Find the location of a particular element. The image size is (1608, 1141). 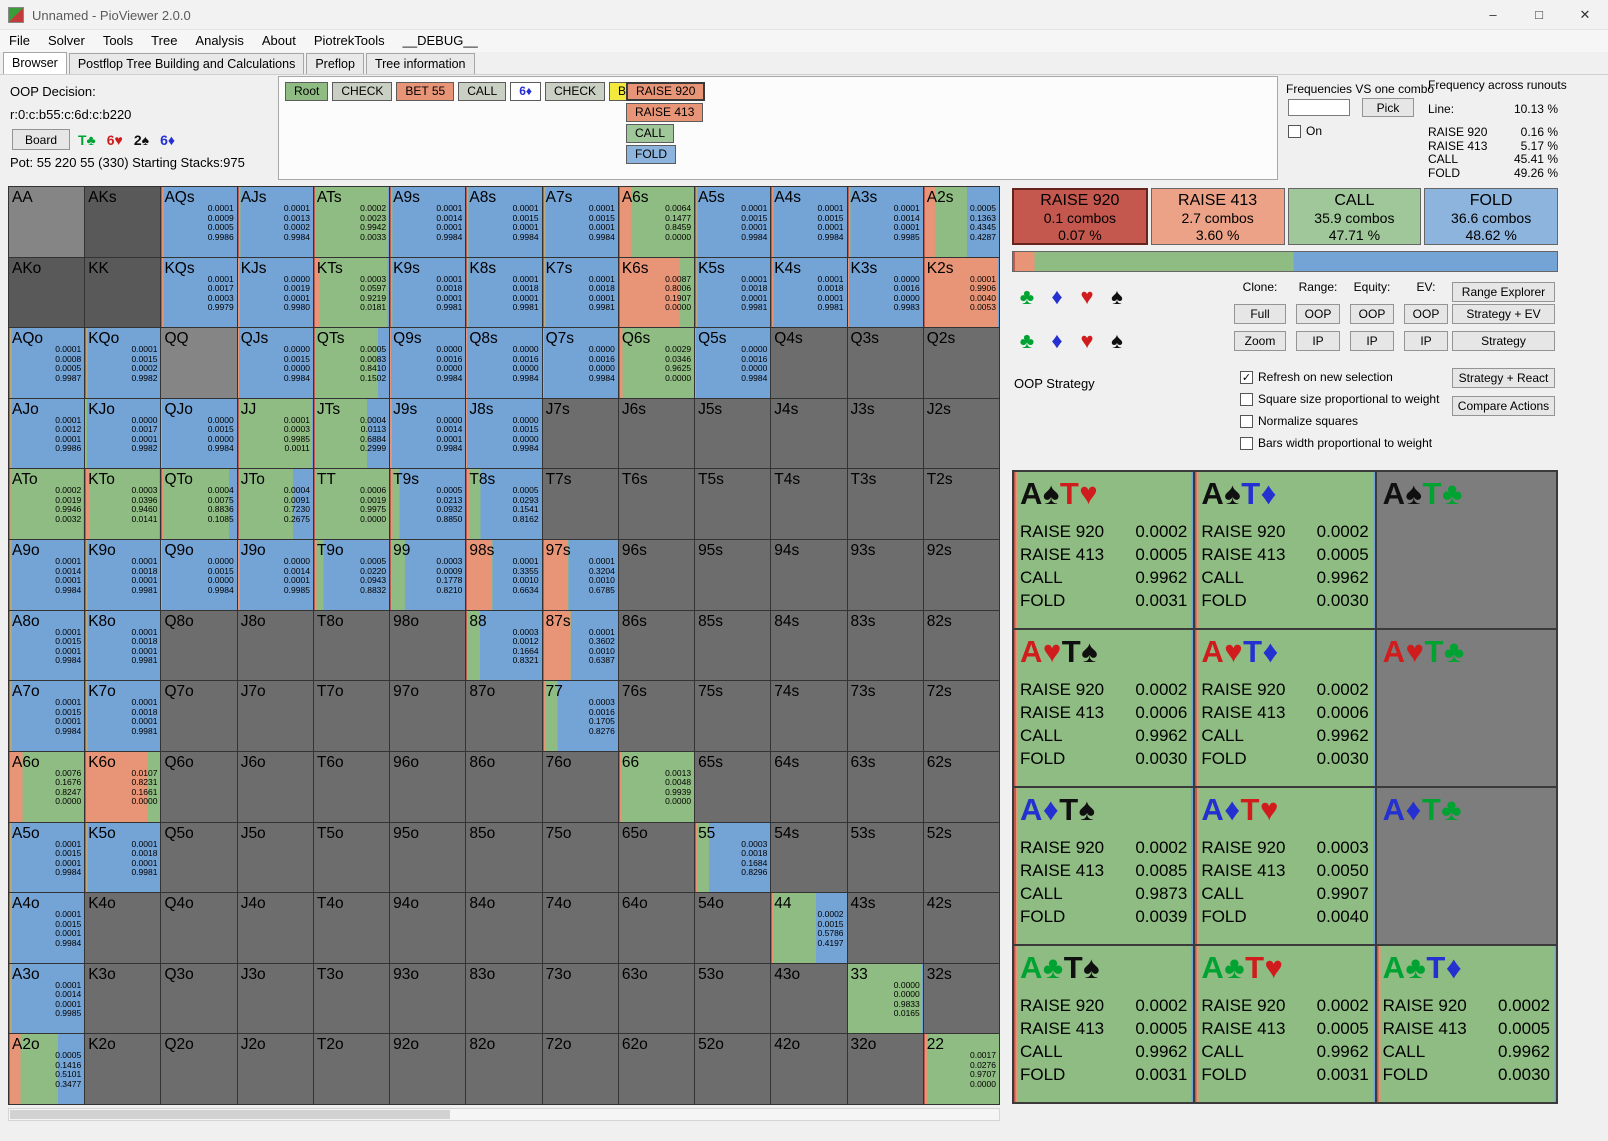

strategy-ev-button: Strategy + EV is located at coordinates (1503, 314).